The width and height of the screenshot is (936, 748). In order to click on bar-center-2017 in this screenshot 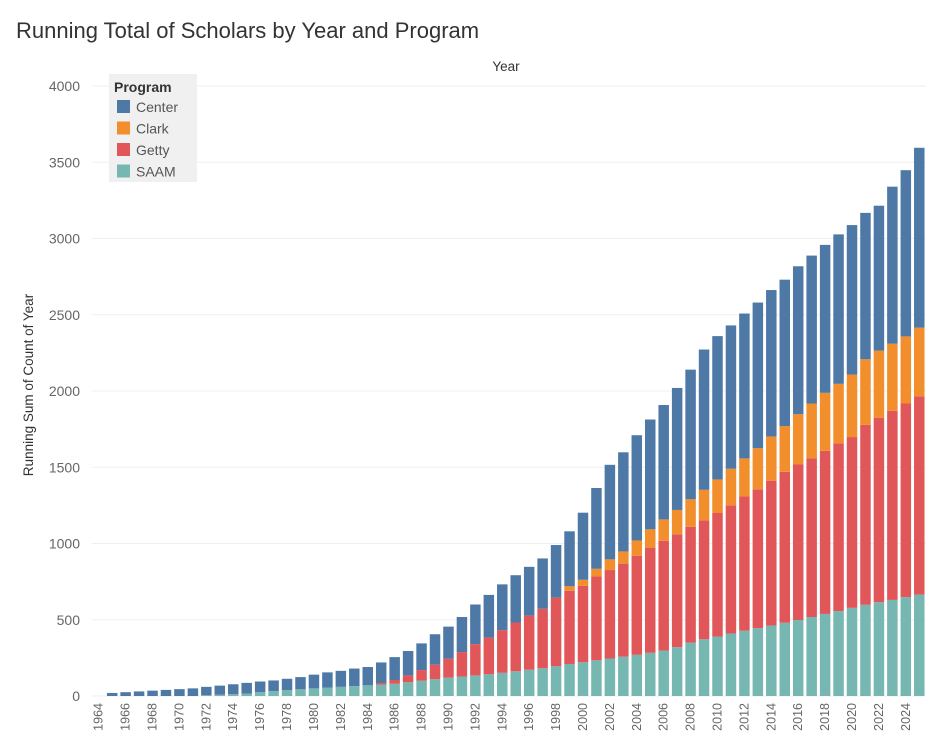, I will do `click(811, 329)`.